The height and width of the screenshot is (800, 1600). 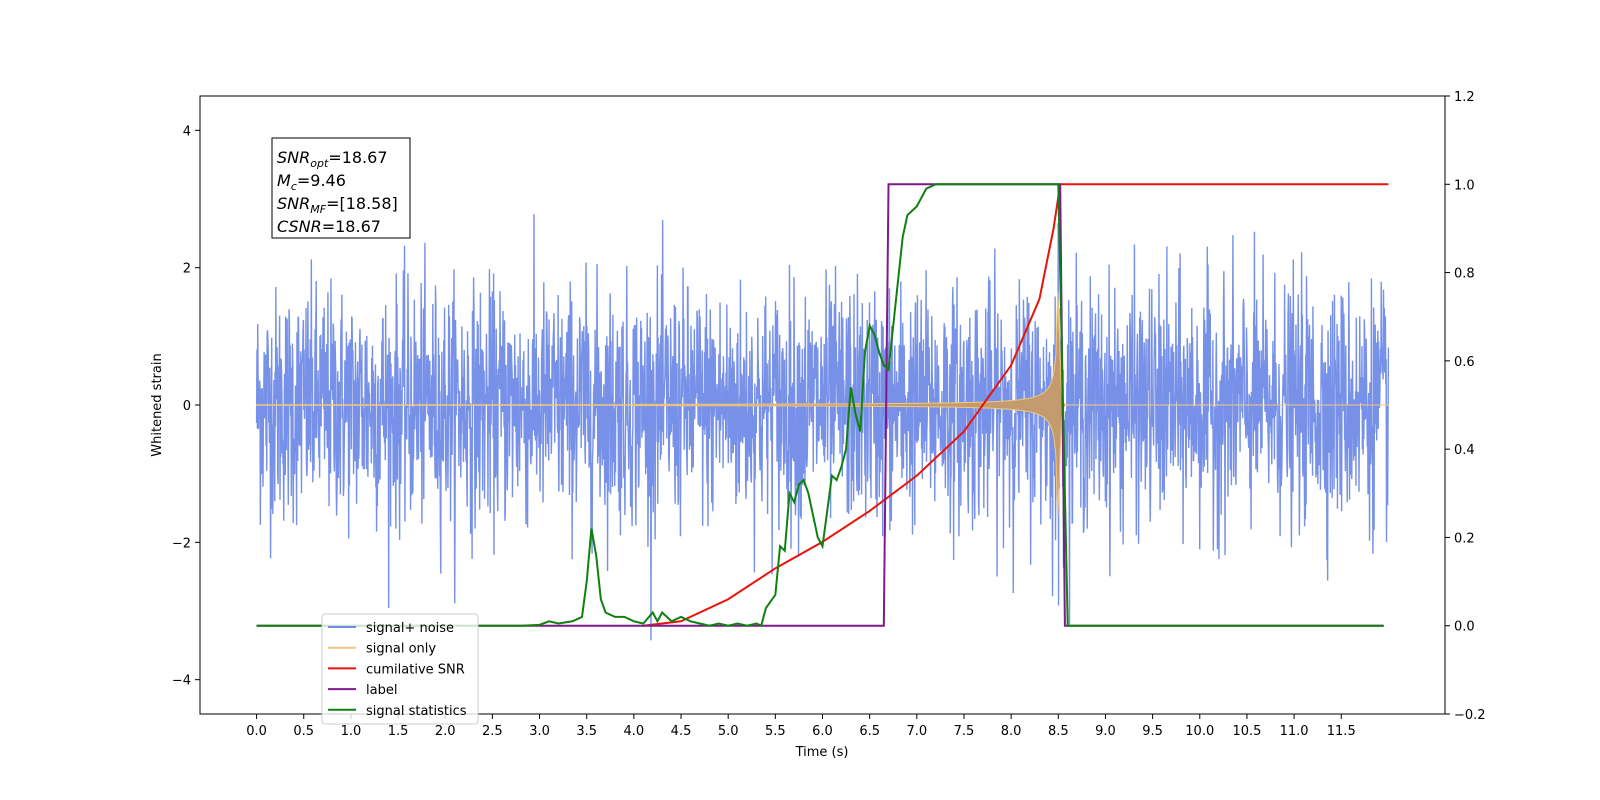 What do you see at coordinates (256, 731) in the screenshot?
I see `x-tick-label: 0.0` at bounding box center [256, 731].